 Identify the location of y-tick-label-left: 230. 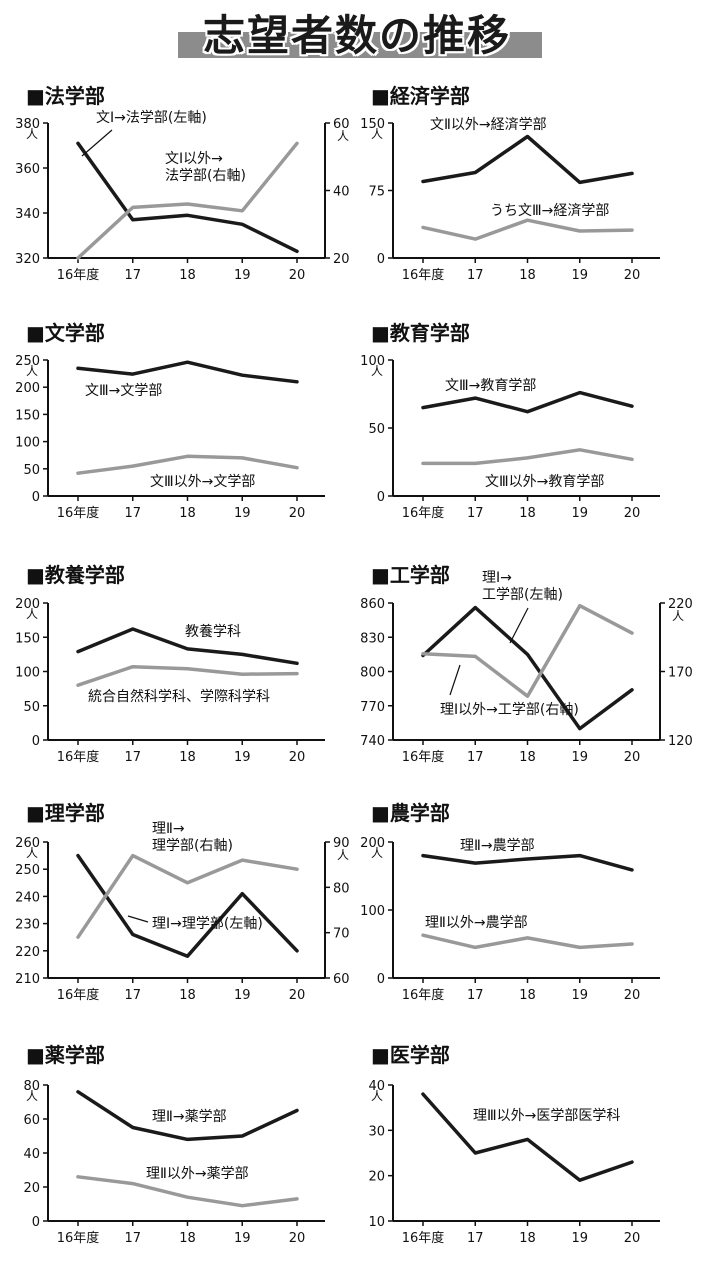
(27, 925).